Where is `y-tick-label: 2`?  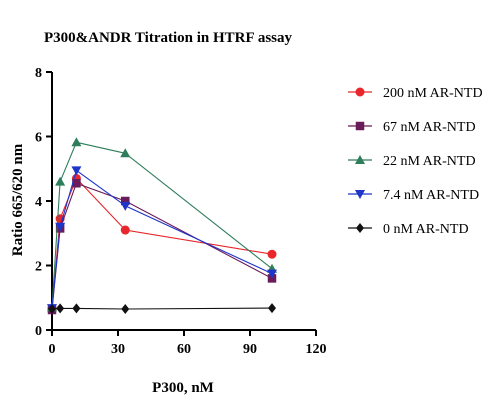
y-tick-label: 2 is located at coordinates (38, 267).